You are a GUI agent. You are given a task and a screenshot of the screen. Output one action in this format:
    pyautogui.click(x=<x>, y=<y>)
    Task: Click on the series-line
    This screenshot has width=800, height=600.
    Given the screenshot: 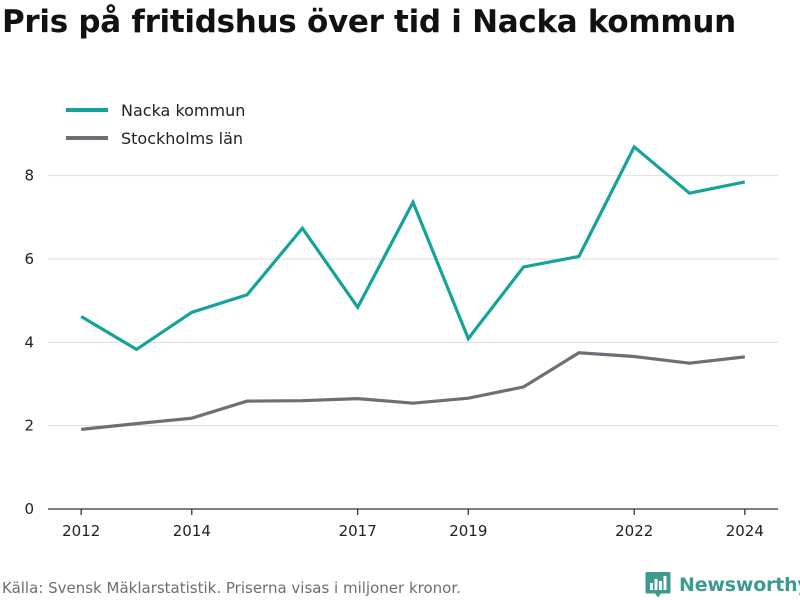 What is the action you would take?
    pyautogui.click(x=413, y=391)
    